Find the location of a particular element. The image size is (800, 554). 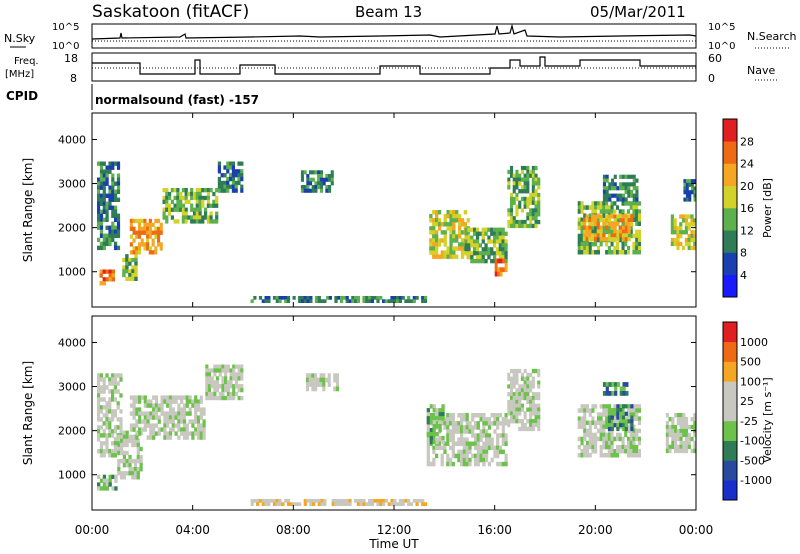

x-tick-label-1: 04:00 is located at coordinates (192, 530).